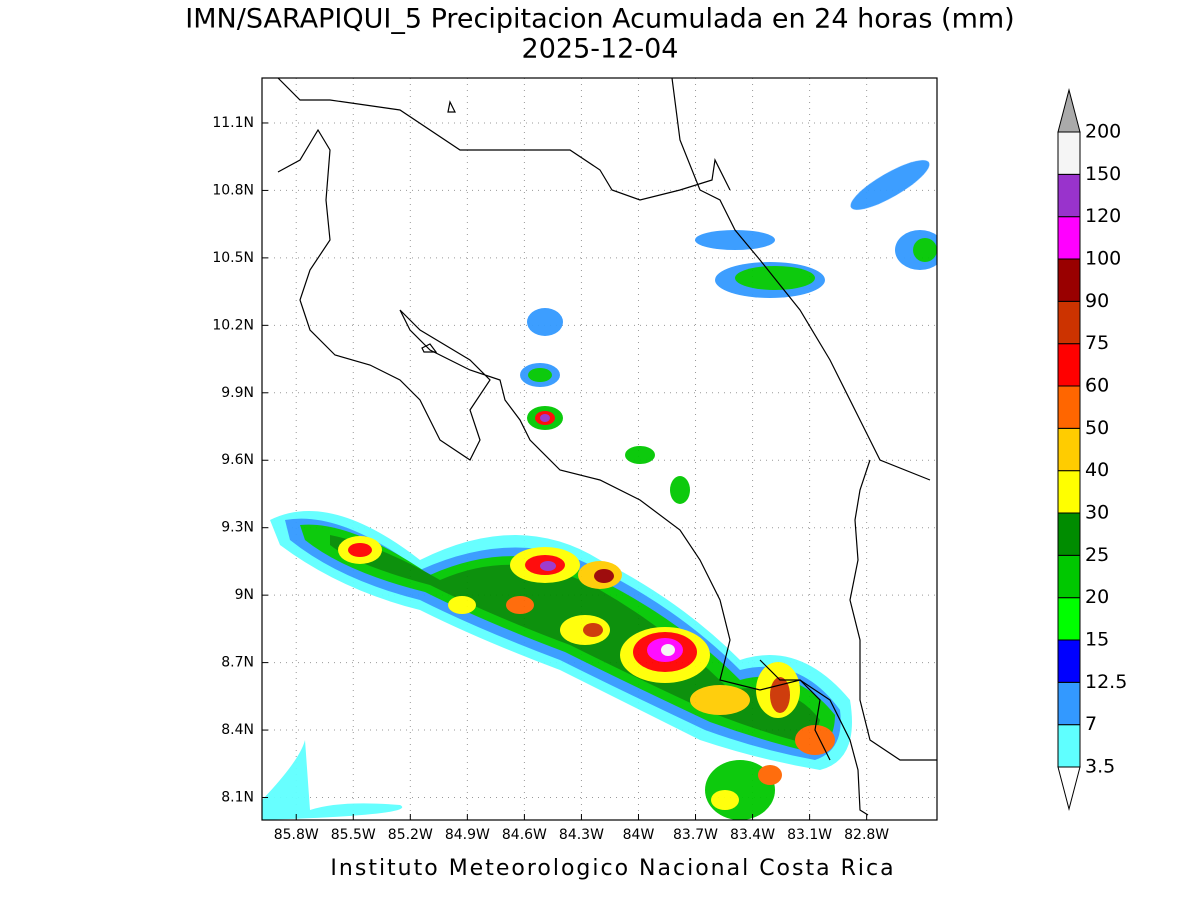 The height and width of the screenshot is (900, 1200). I want to click on lon-tick-label: 83.7W, so click(695, 835).